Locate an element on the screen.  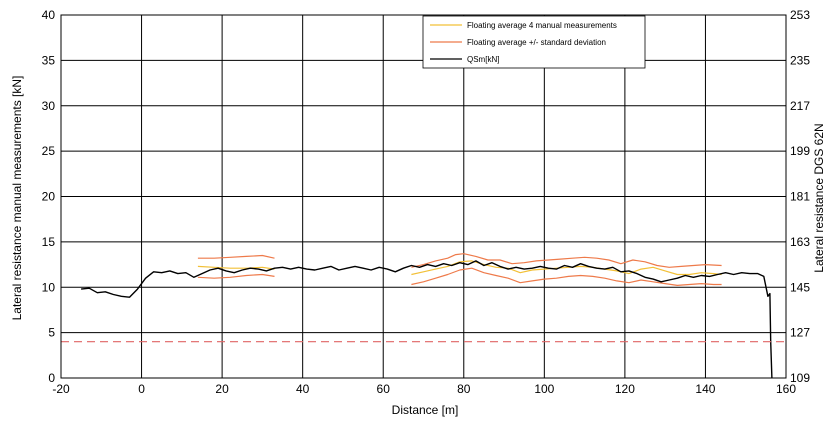
y-tick-label: 35 is located at coordinates (49, 60).